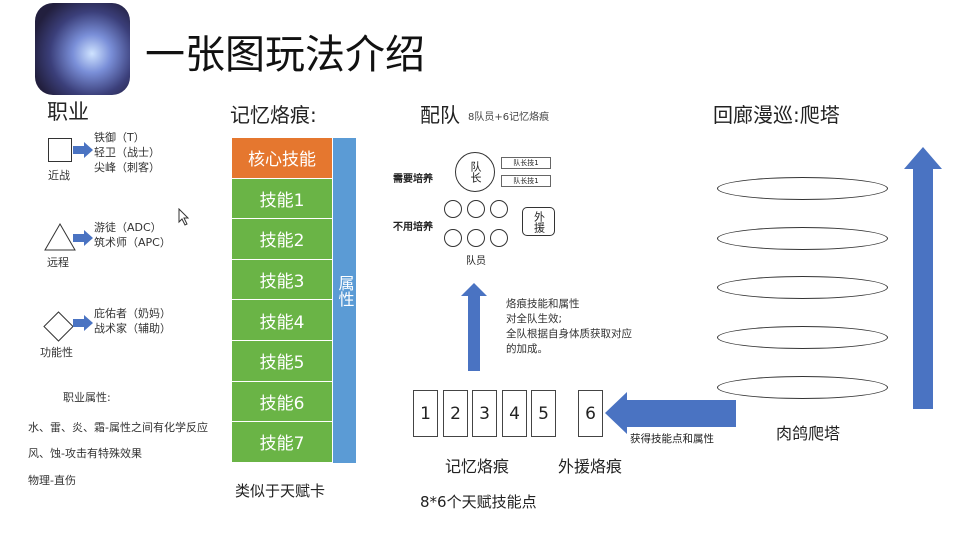  I want to click on team-heading: 配队, so click(440, 115).